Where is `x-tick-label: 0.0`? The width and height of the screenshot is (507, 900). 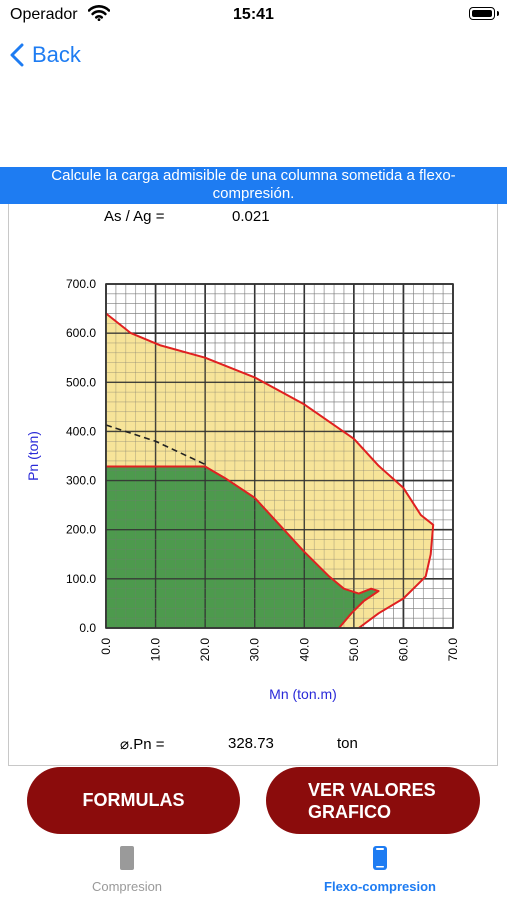 x-tick-label: 0.0 is located at coordinates (106, 646).